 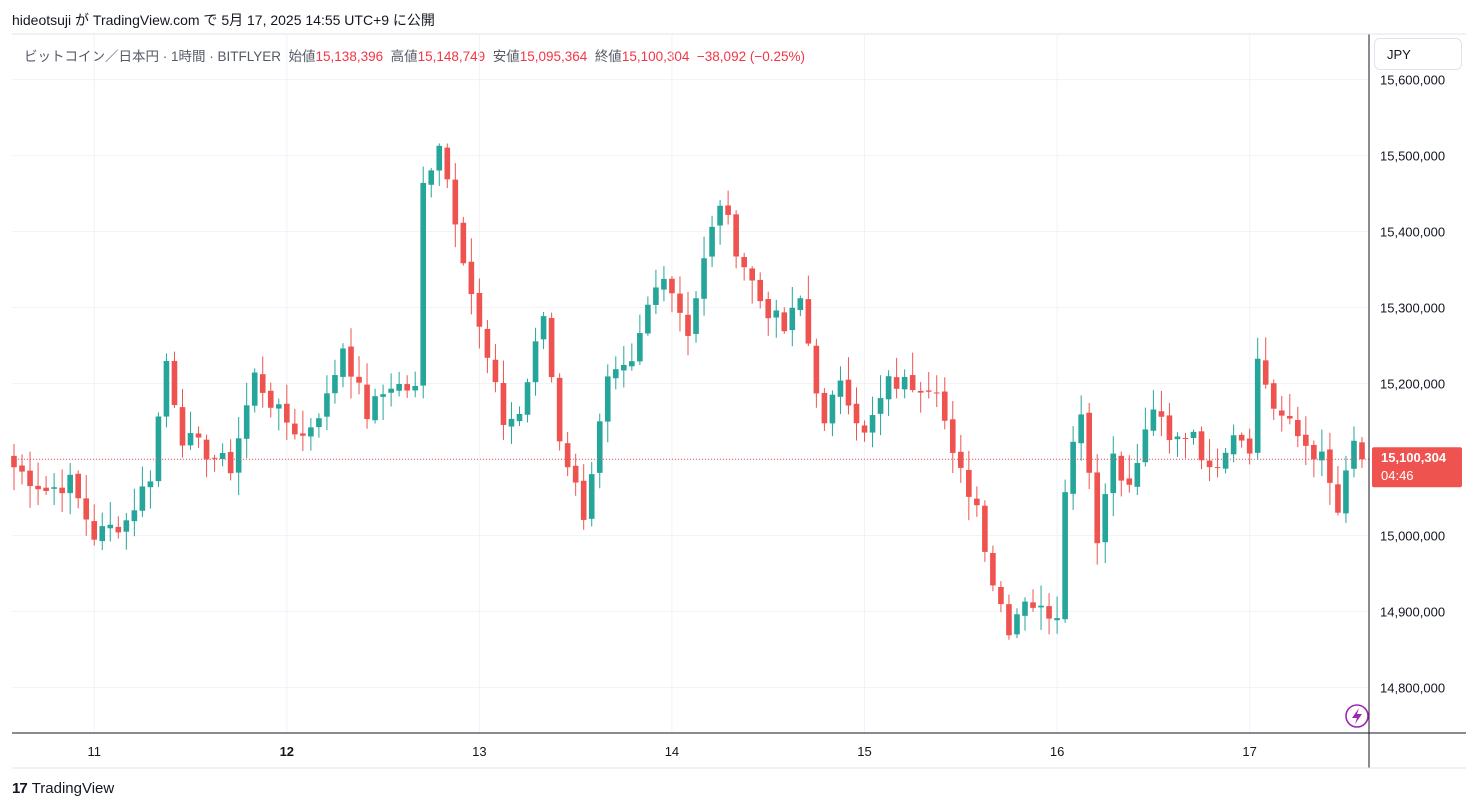 I want to click on price-tick-label: 15,600,000, so click(x=1412, y=80).